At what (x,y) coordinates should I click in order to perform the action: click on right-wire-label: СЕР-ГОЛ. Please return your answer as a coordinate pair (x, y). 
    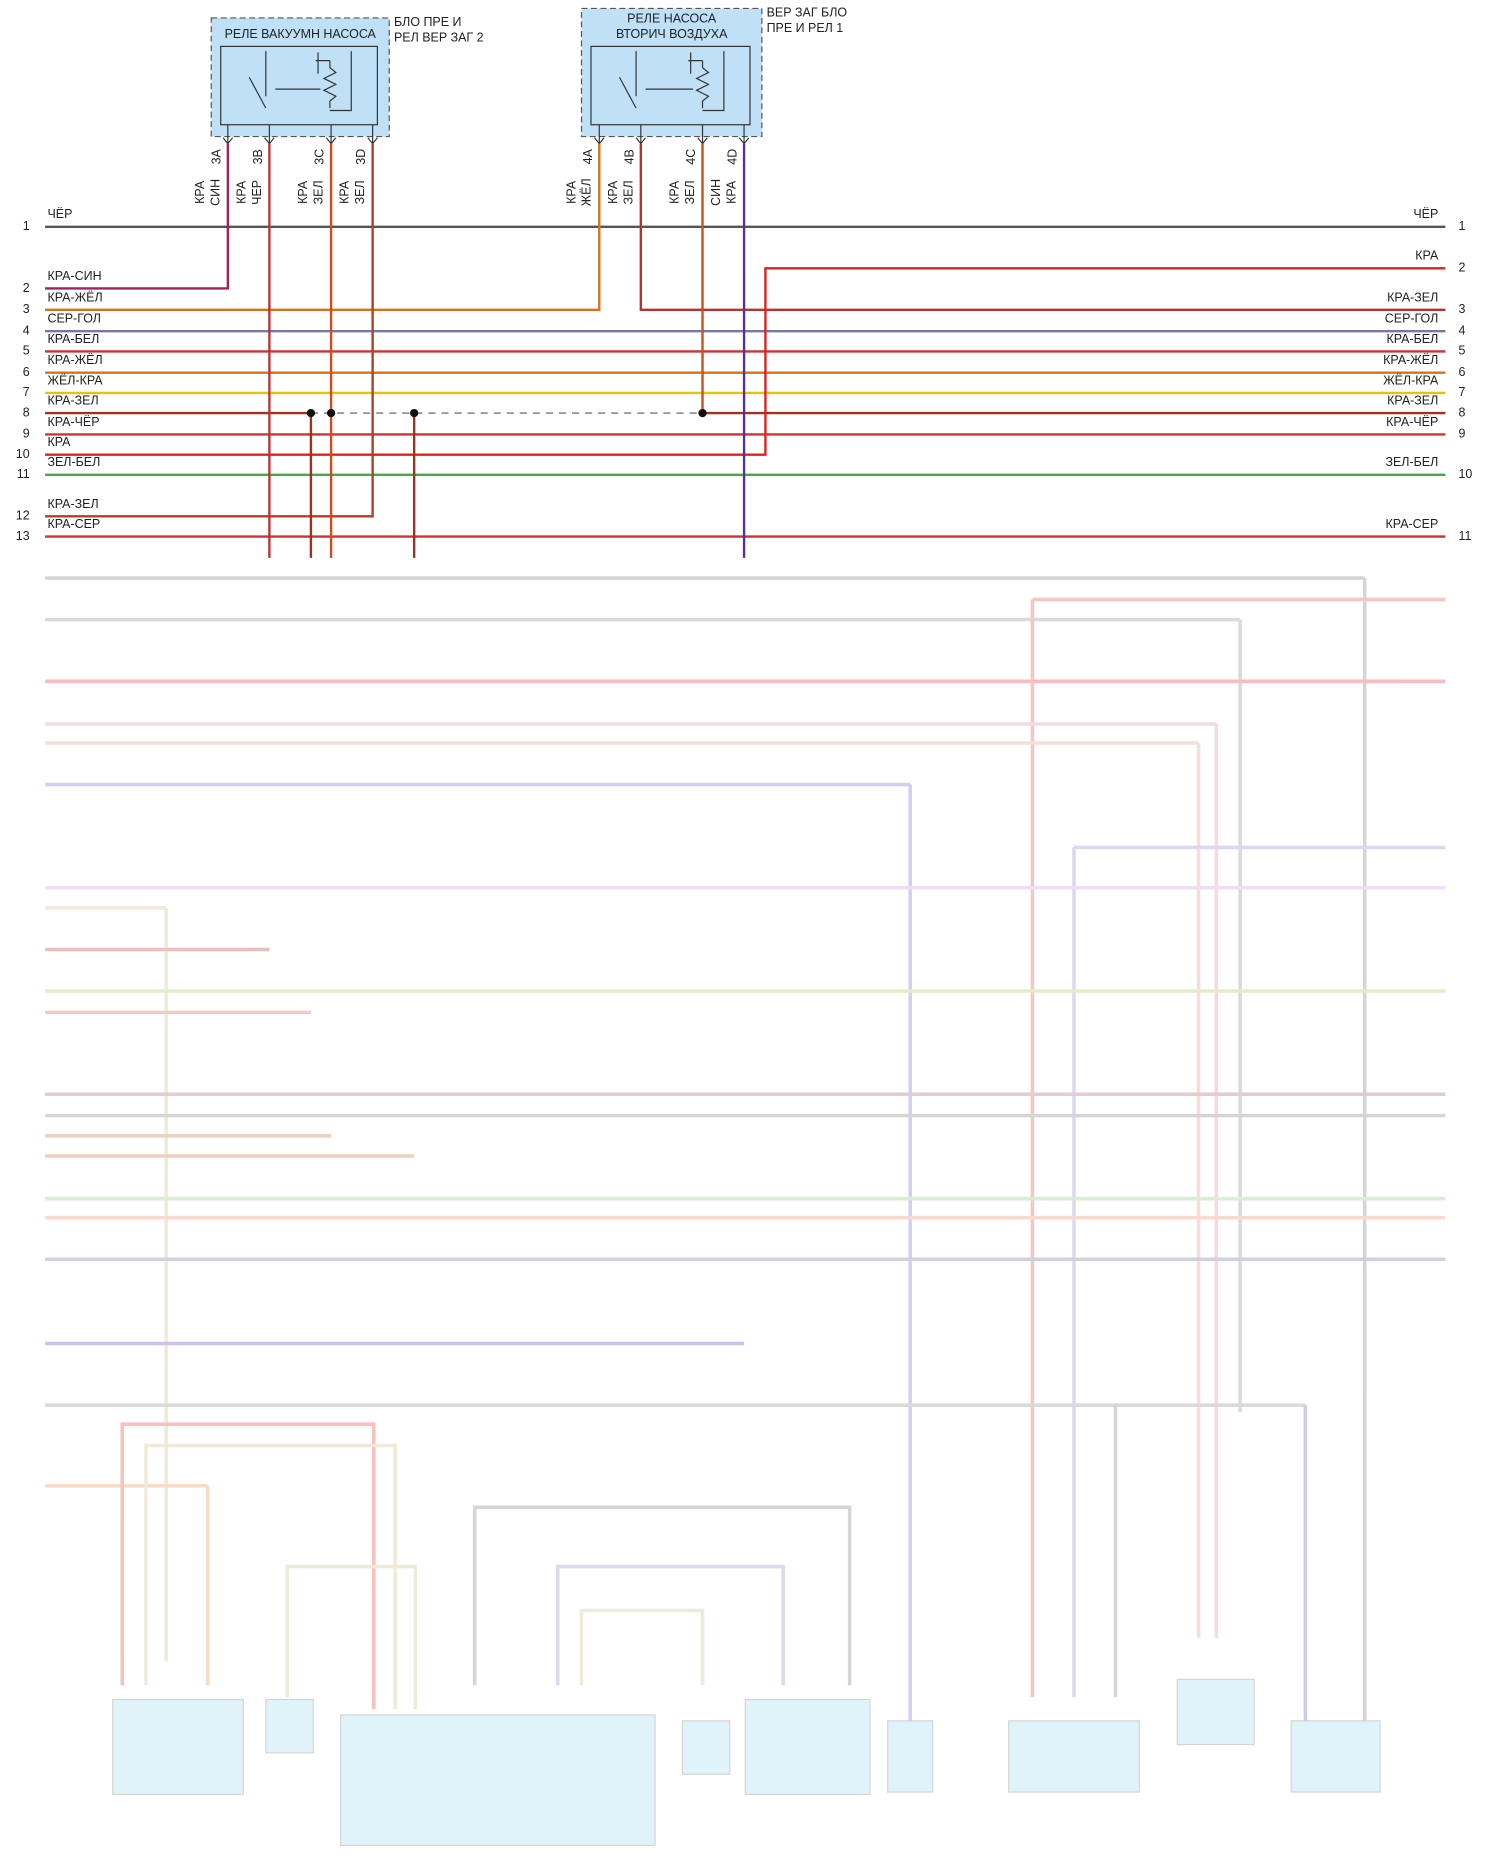
    Looking at the image, I should click on (1412, 319).